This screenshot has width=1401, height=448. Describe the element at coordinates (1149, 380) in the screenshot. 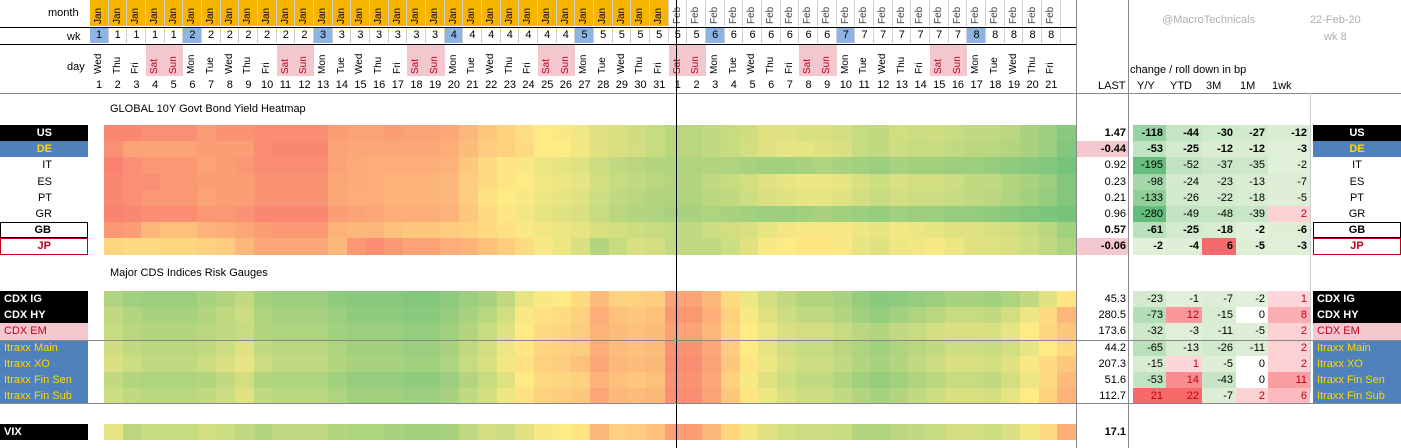

I see `change-value: -53` at that location.